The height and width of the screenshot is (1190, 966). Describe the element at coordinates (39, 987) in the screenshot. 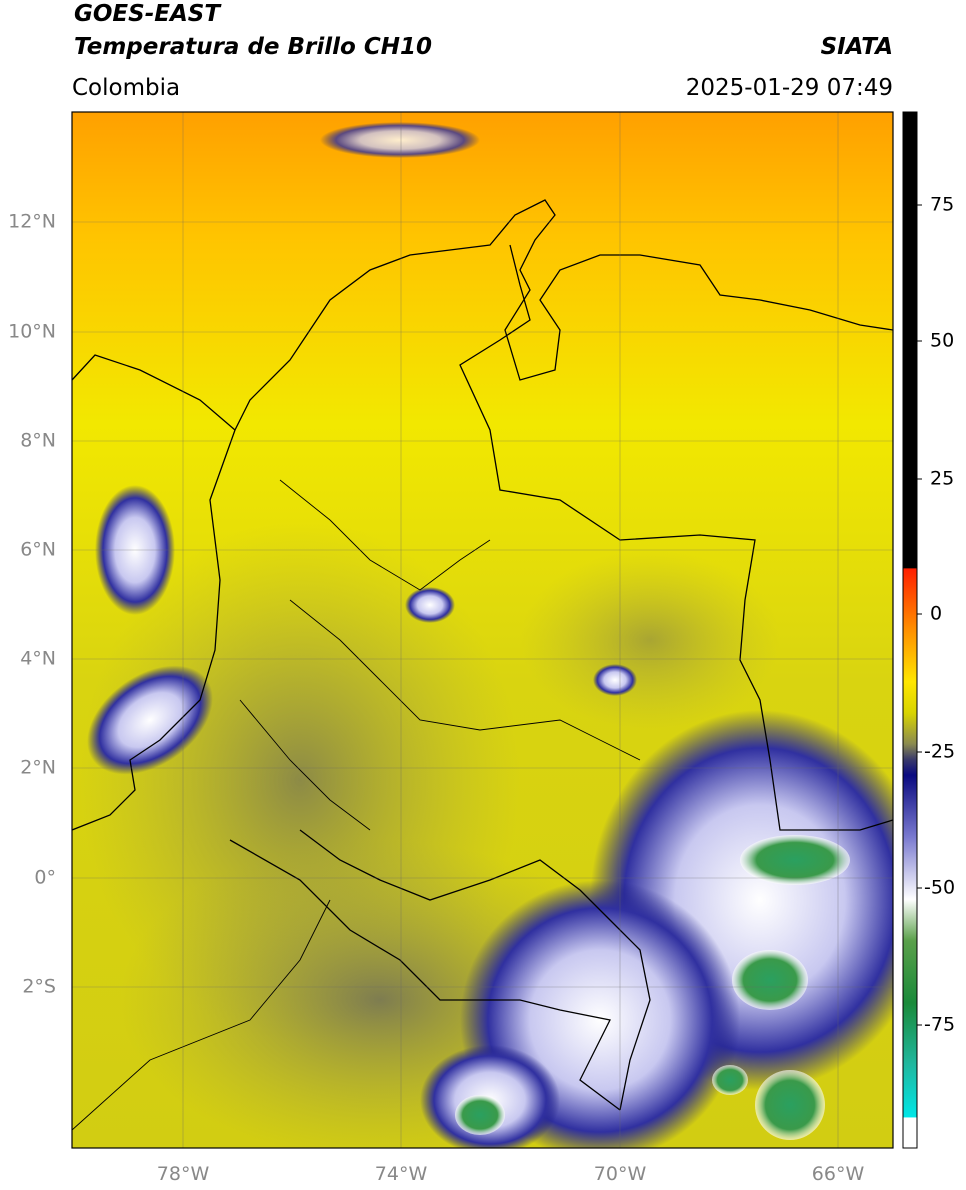

I see `lat-label: 2°S` at that location.